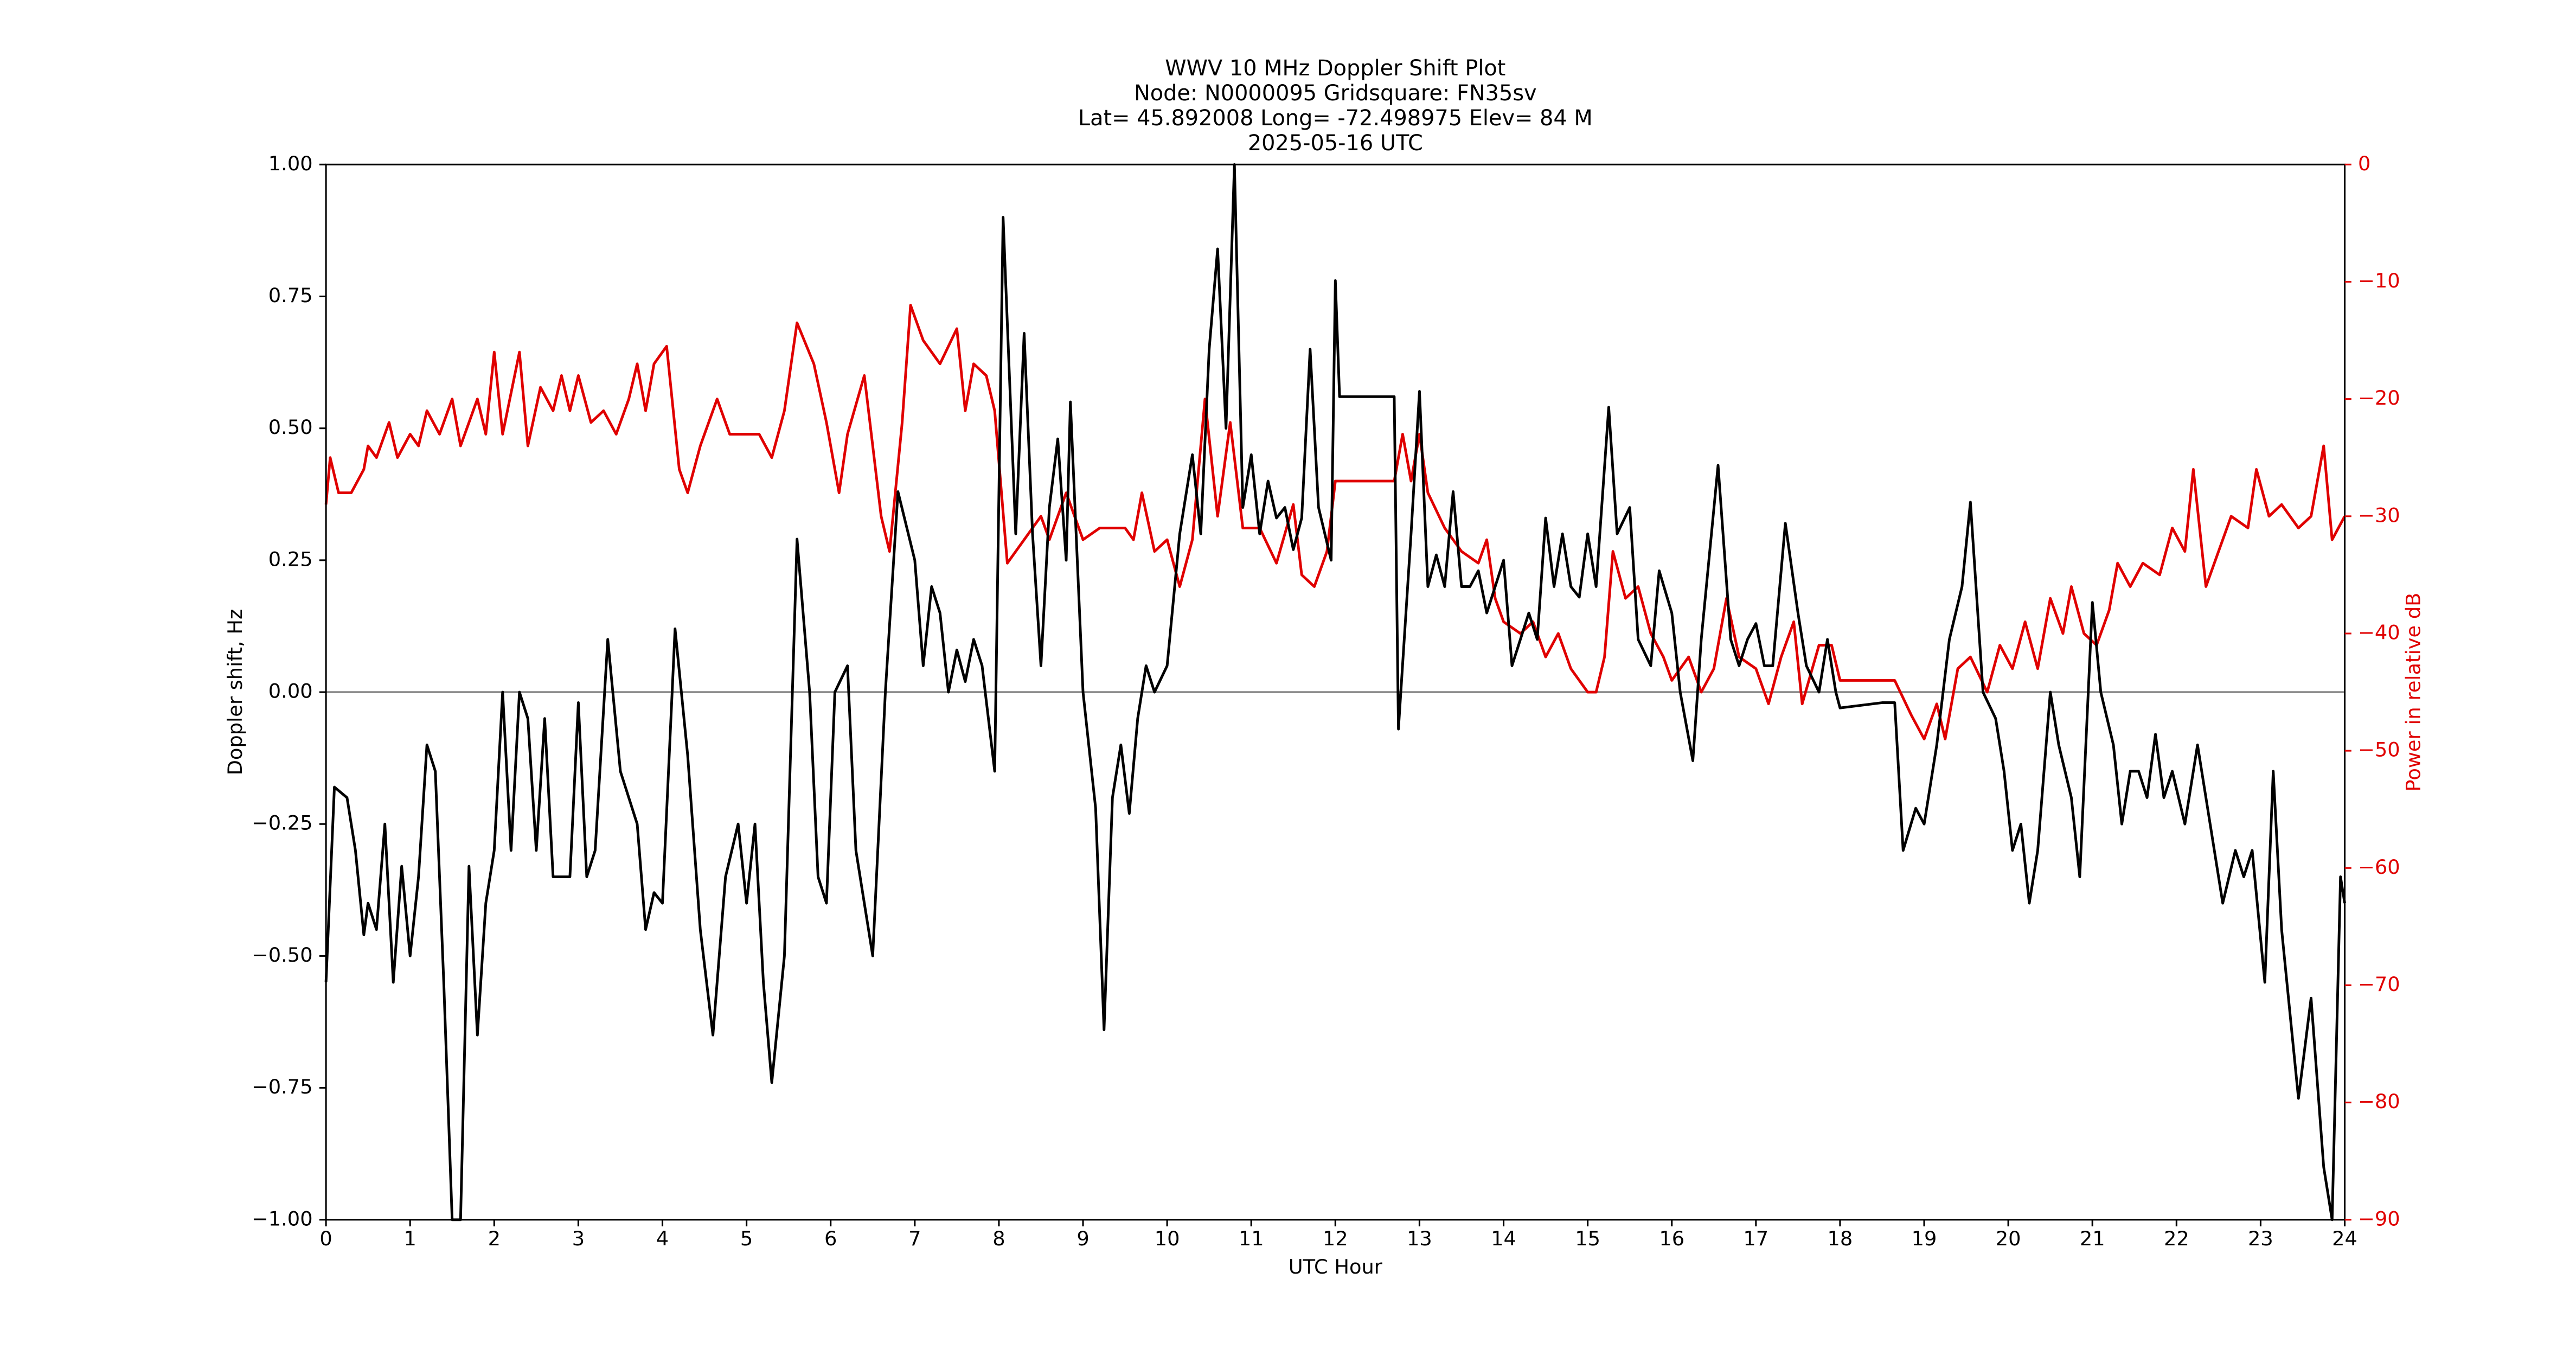  Describe the element at coordinates (2379, 280) in the screenshot. I see `y2-tick-label: −10` at that location.